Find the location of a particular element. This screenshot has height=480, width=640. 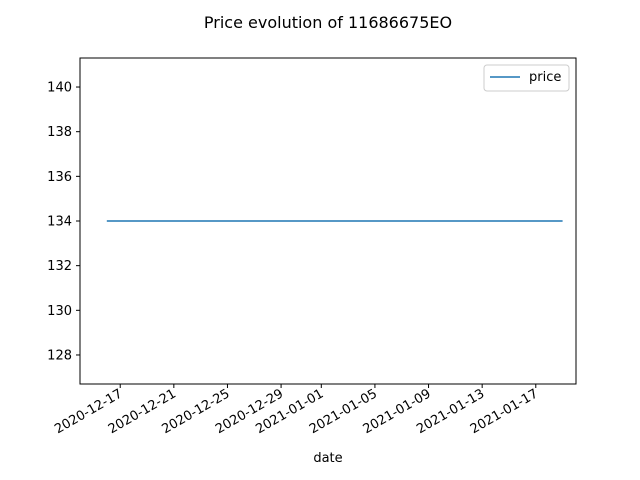

legend: price is located at coordinates (526, 78).